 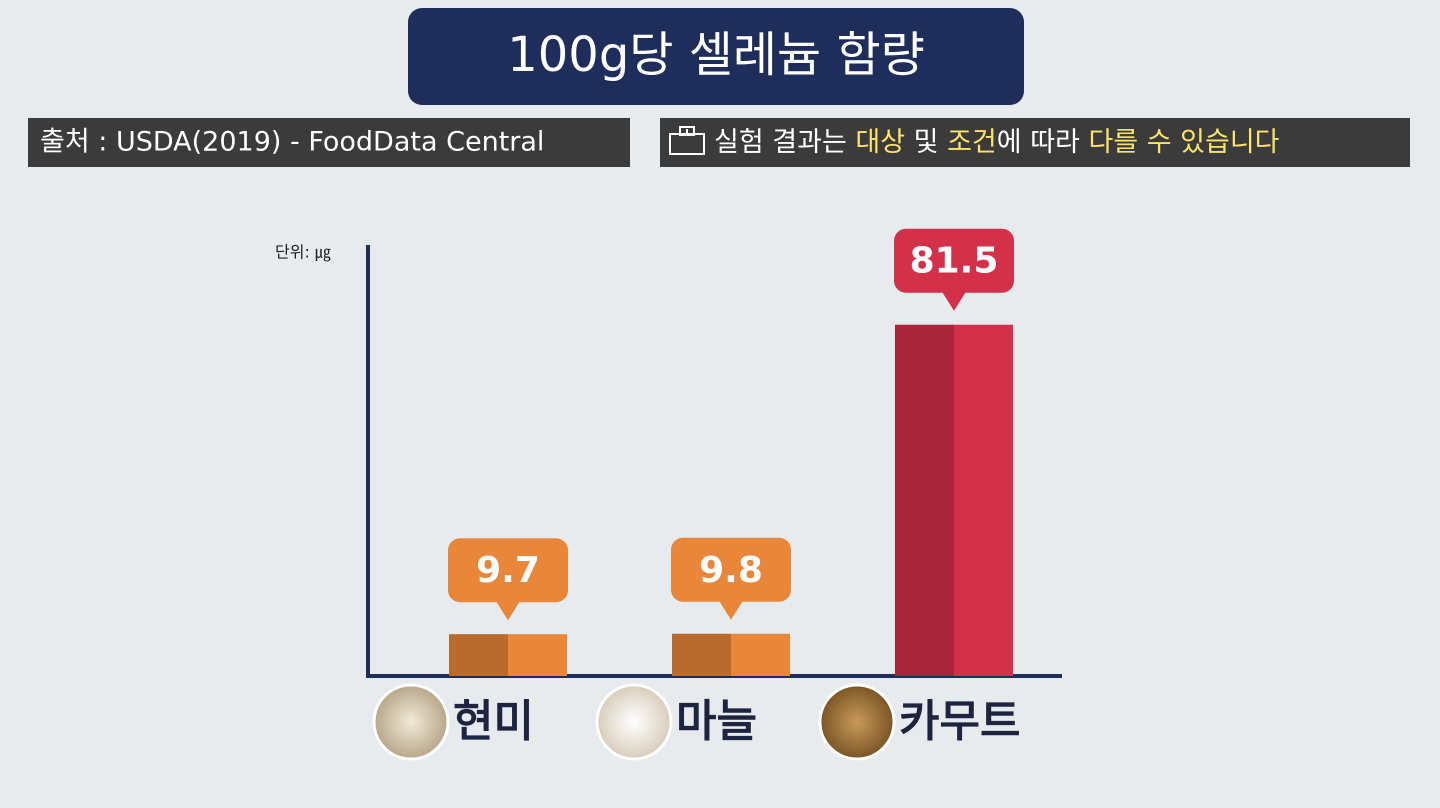 What do you see at coordinates (687, 140) in the screenshot?
I see `hospital-icon` at bounding box center [687, 140].